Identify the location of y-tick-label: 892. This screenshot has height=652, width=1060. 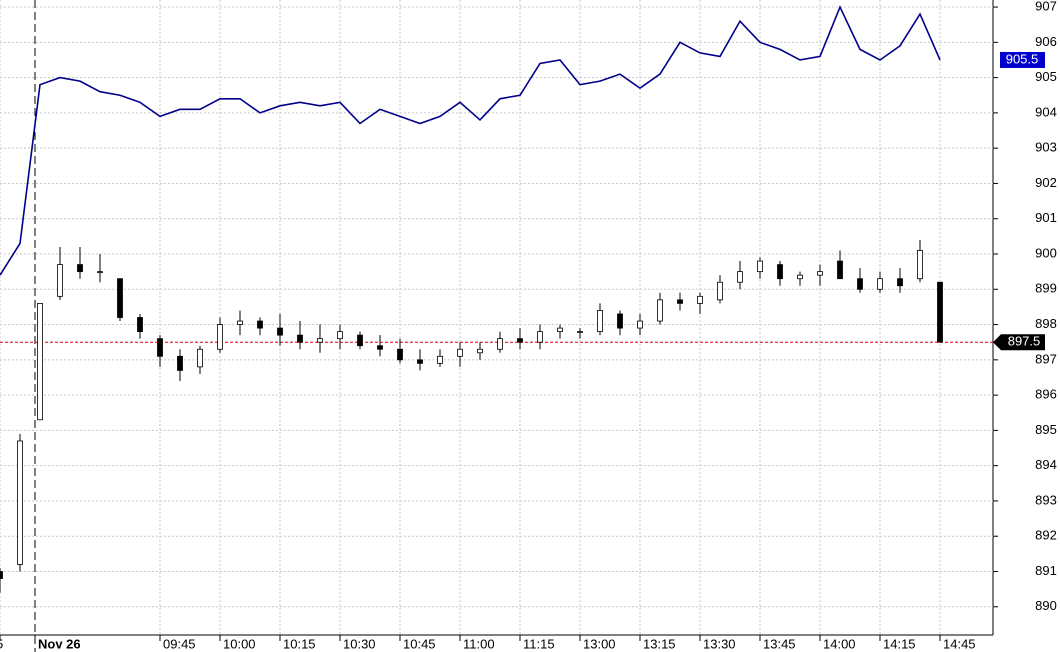
(1046, 535).